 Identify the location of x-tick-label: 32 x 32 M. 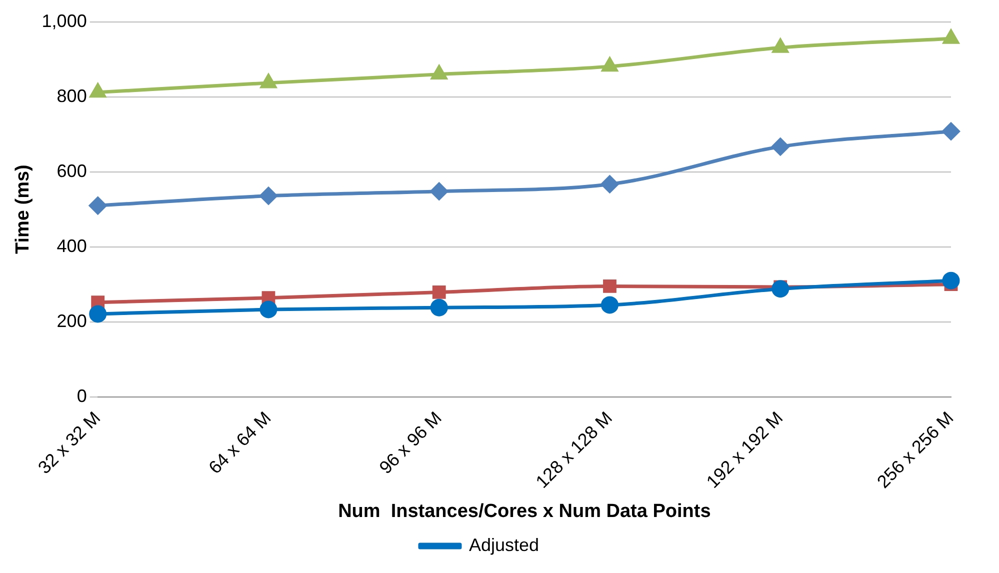
(69, 443).